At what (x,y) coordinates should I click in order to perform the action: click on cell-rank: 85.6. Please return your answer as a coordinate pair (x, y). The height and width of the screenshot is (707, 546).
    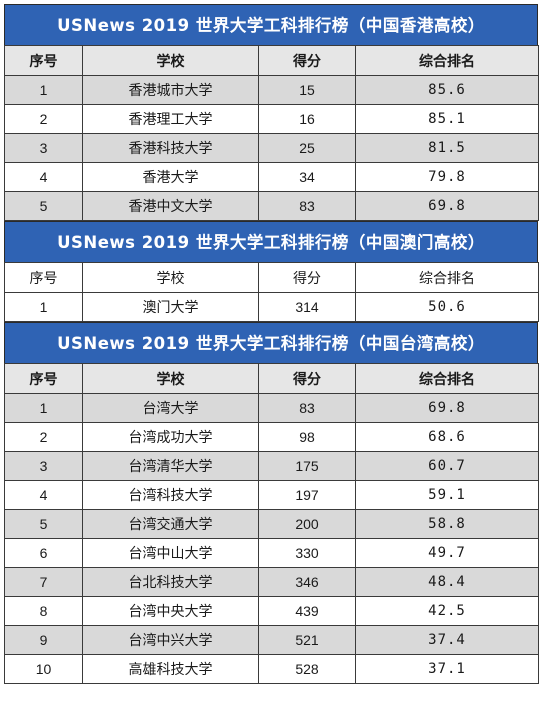
    Looking at the image, I should click on (447, 90).